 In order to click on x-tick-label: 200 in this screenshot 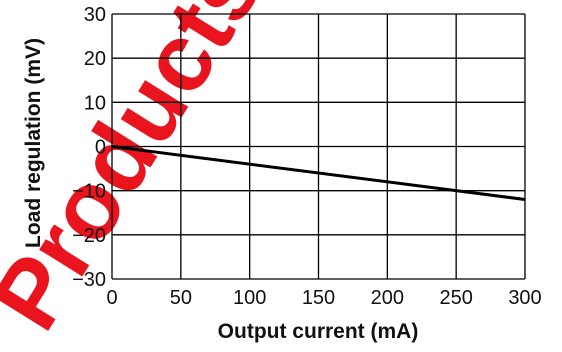, I will do `click(387, 298)`.